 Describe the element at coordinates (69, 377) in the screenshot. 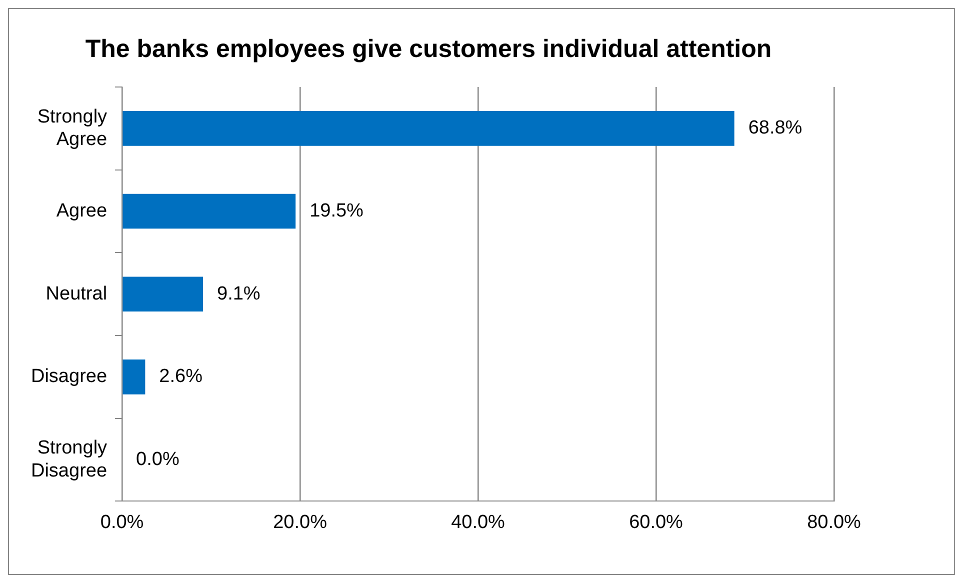

I see `y-tick-label: Disagree` at that location.